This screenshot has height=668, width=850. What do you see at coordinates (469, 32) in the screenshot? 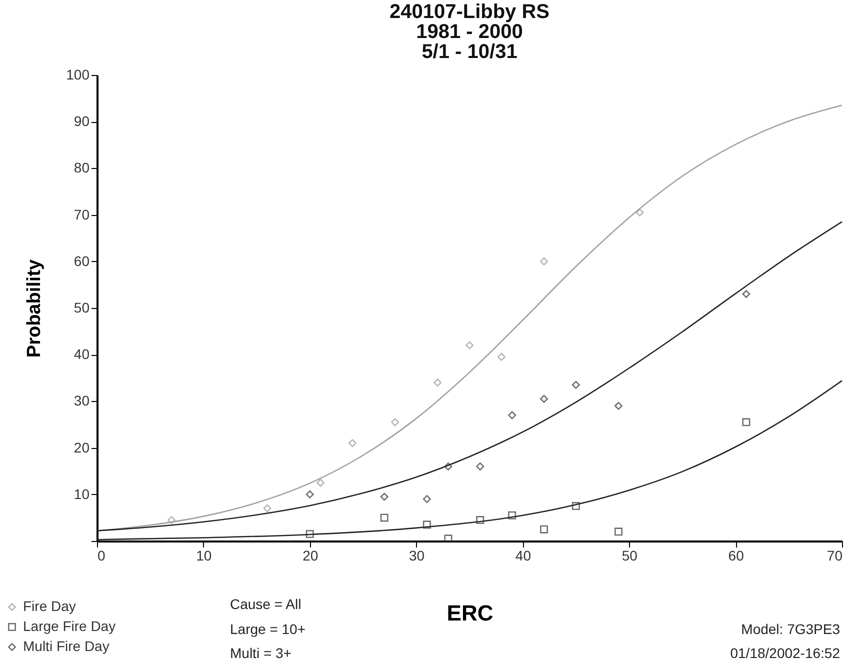
I see `chart-title: 240107-Libby RS 1981 - 2000 5/1 - 10/31` at bounding box center [469, 32].